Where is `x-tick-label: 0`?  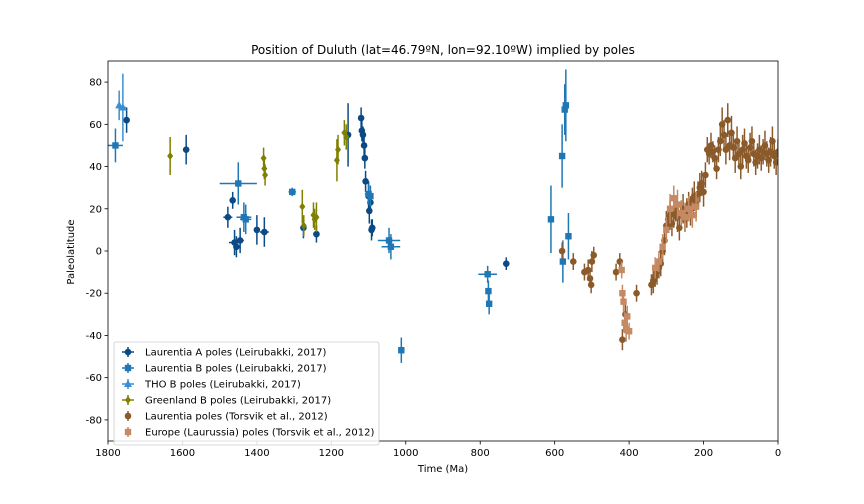 x-tick-label: 0 is located at coordinates (778, 453).